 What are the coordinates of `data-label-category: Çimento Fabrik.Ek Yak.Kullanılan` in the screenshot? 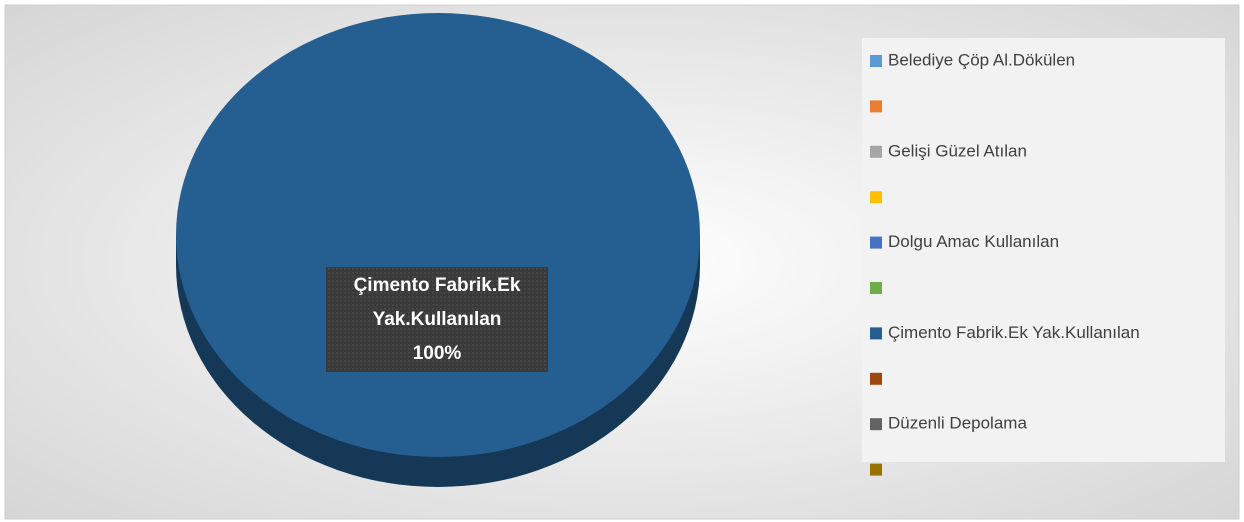 It's located at (437, 302).